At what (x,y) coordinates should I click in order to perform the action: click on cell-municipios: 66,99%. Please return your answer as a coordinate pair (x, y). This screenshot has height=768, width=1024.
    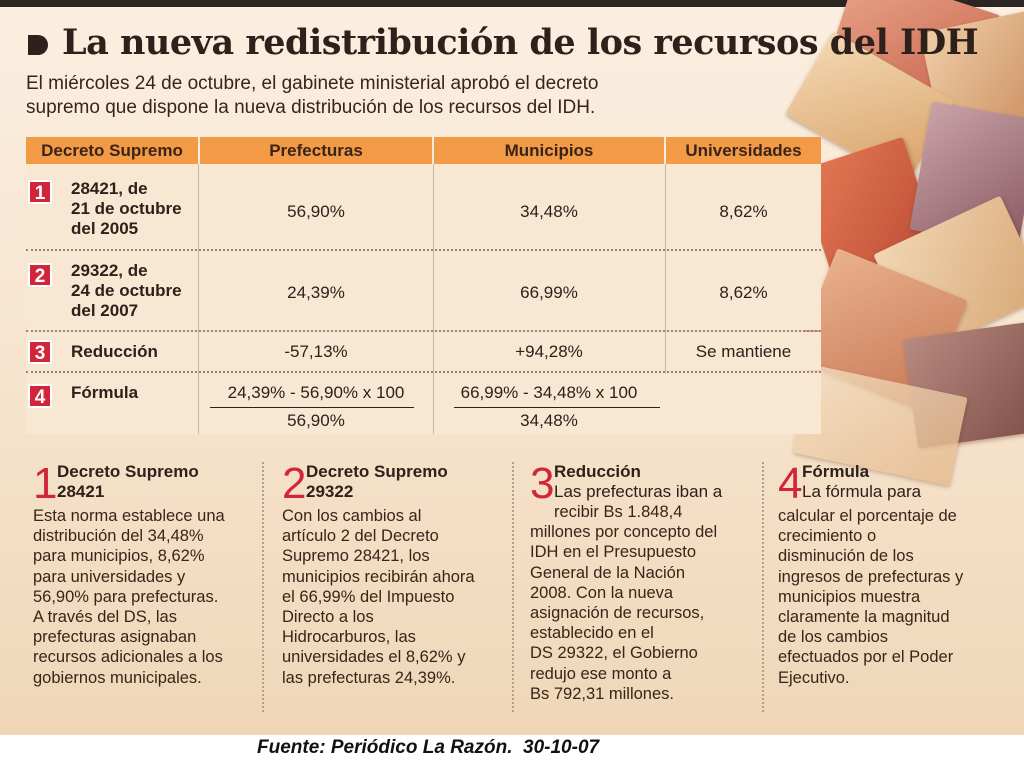
    Looking at the image, I should click on (549, 292).